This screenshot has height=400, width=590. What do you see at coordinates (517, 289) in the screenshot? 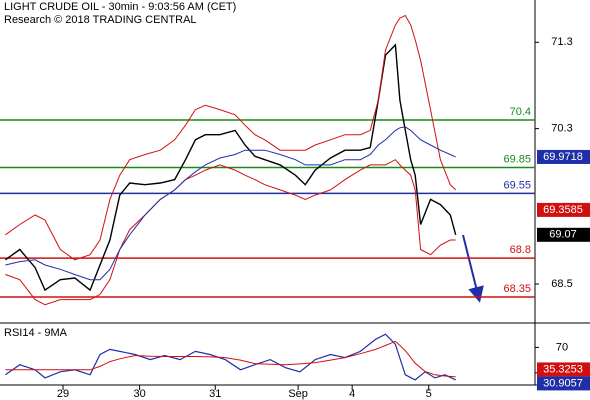
I see `level-label: 68.35` at bounding box center [517, 289].